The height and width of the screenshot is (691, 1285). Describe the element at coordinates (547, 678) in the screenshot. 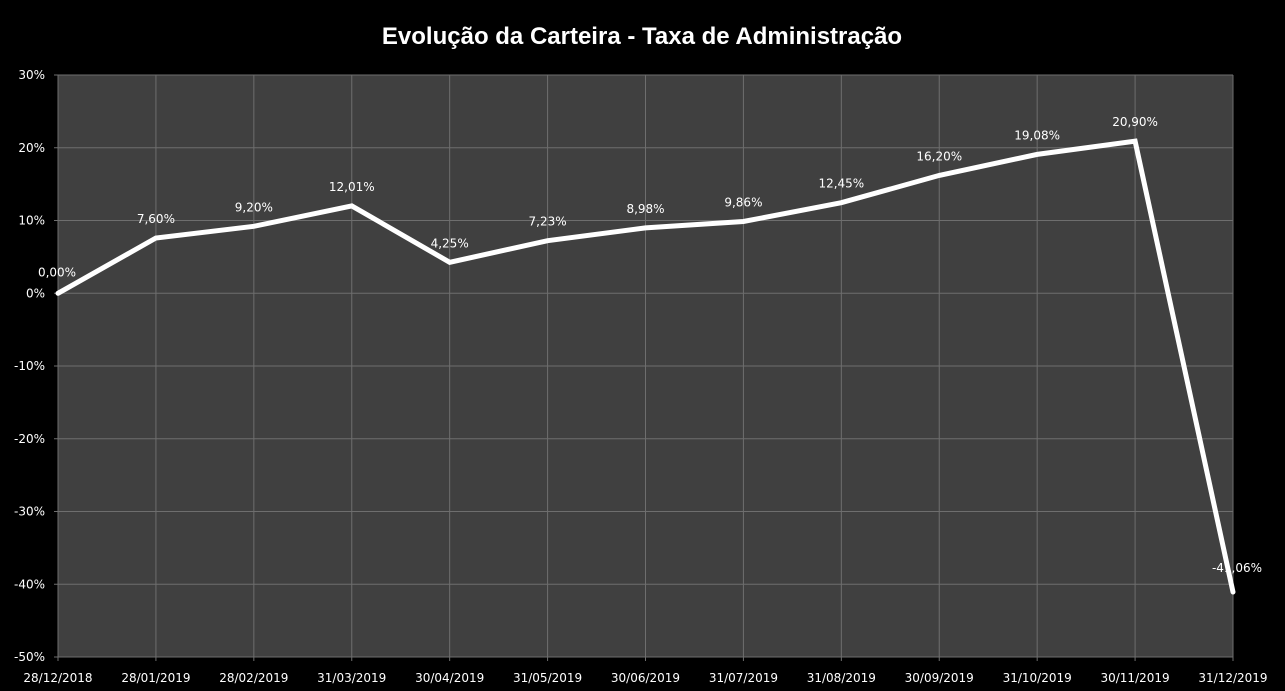

I see `x-tick-label: 31/05/2019` at that location.